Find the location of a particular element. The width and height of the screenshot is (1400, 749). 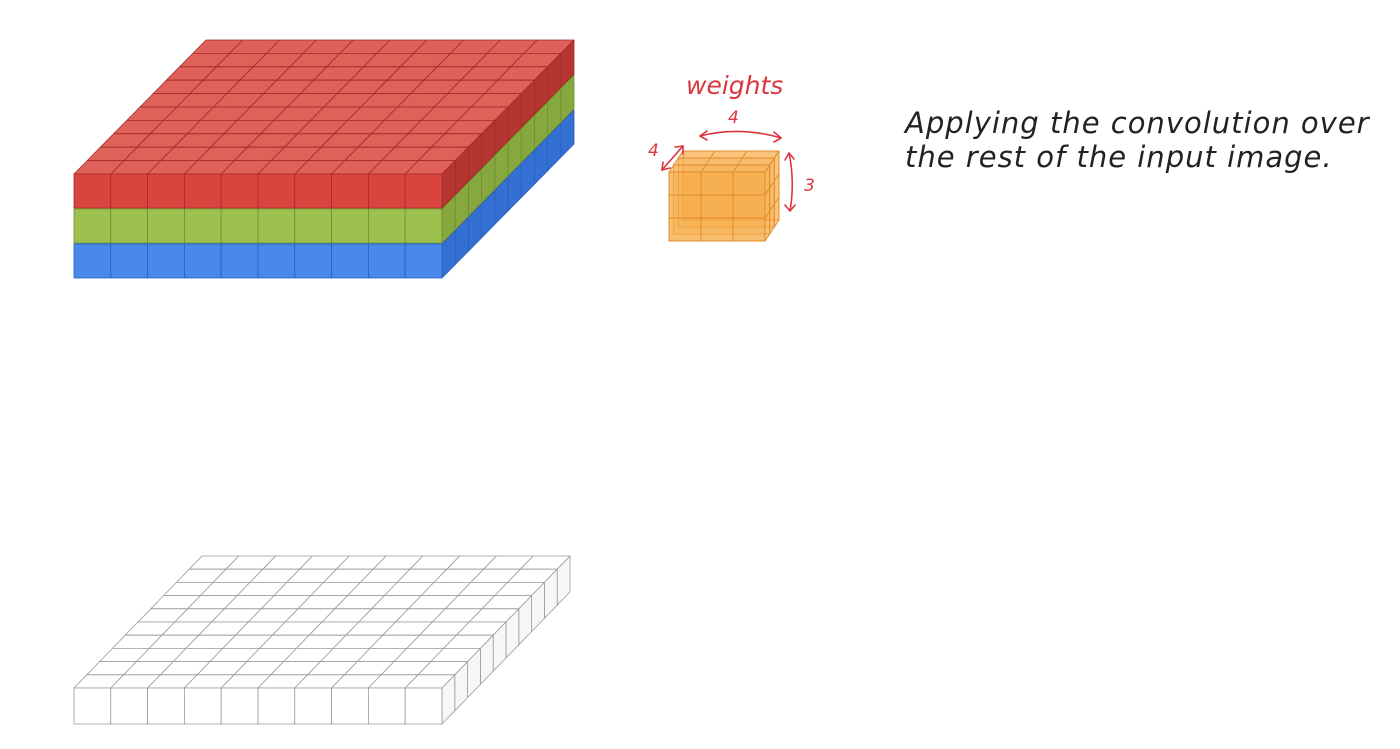

kernel-top-face is located at coordinates (724, 161).